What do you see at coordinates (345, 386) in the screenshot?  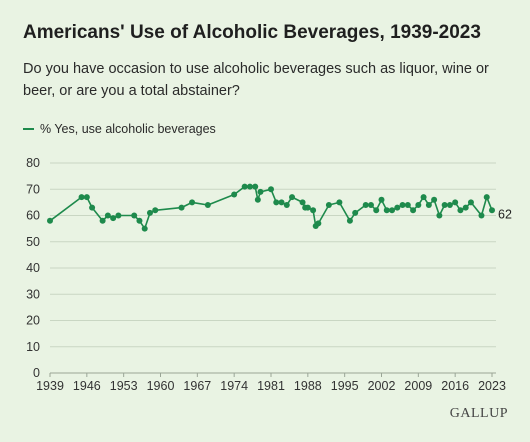 I see `x-tick-label-1995: 1995` at bounding box center [345, 386].